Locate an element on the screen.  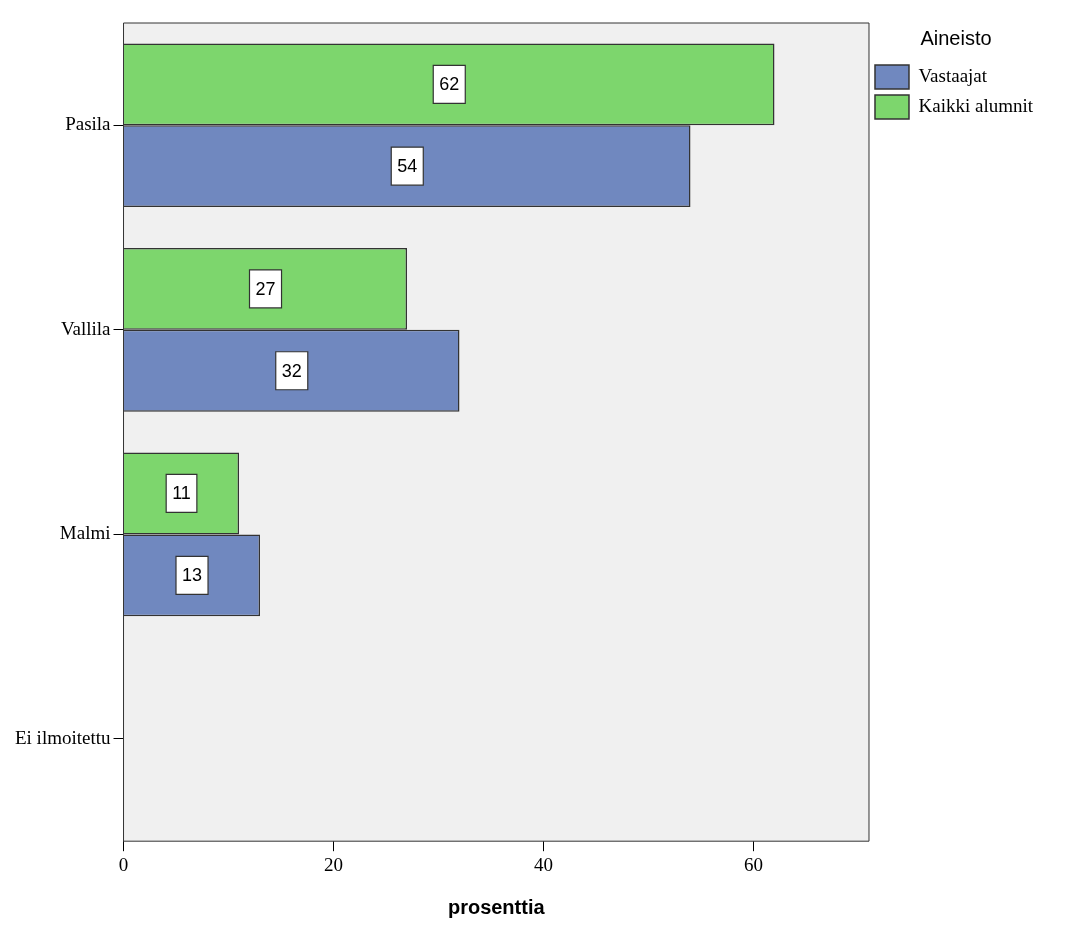
data-label: 11 is located at coordinates (181, 493).